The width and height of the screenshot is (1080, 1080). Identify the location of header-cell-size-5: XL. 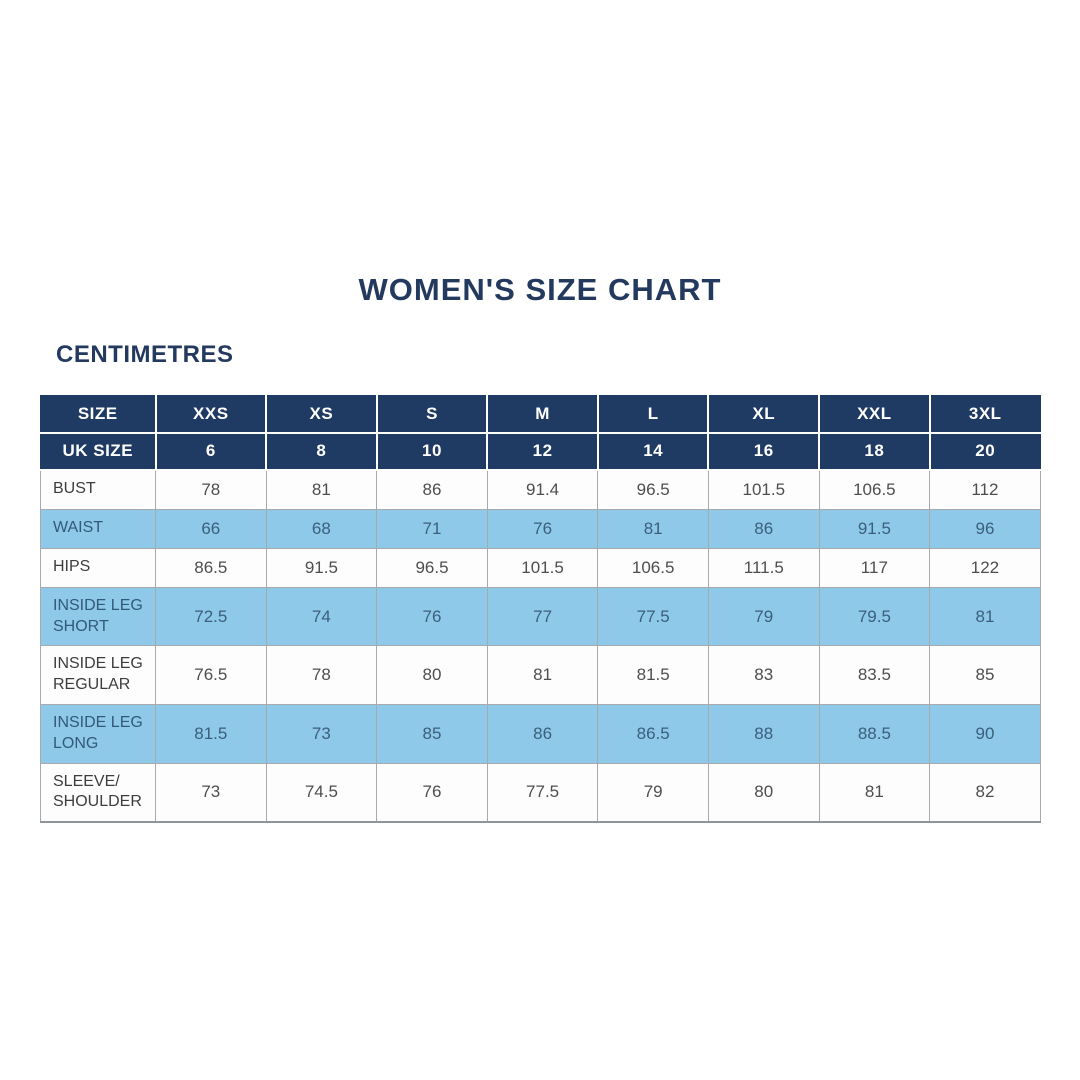
(764, 414).